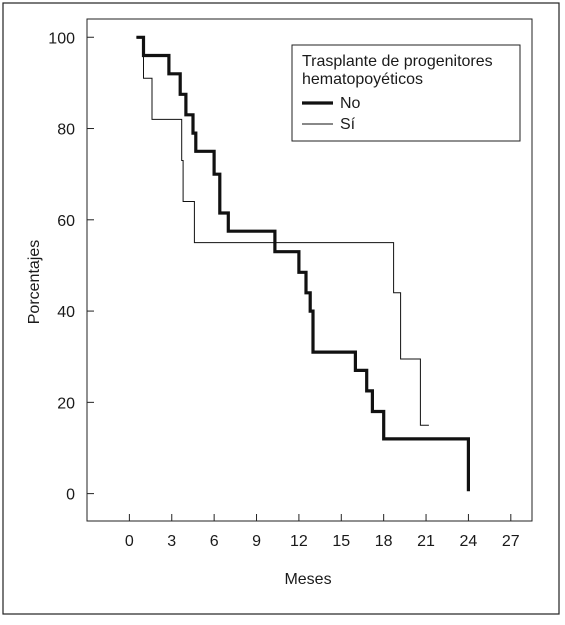 The width and height of the screenshot is (565, 625). Describe the element at coordinates (61, 38) in the screenshot. I see `y-tick-label: 100` at that location.